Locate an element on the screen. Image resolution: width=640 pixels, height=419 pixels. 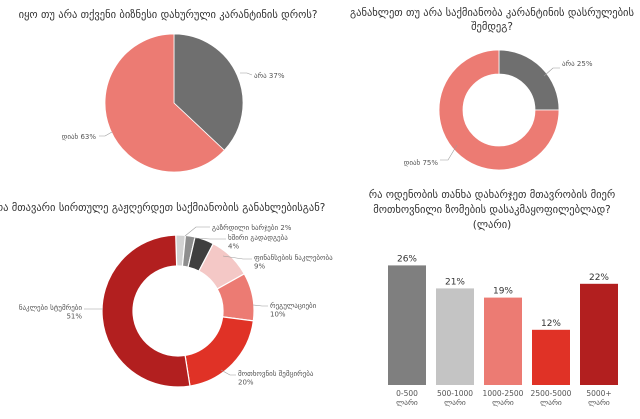
chart-title-line-3: (ლარი) is located at coordinates (492, 225).